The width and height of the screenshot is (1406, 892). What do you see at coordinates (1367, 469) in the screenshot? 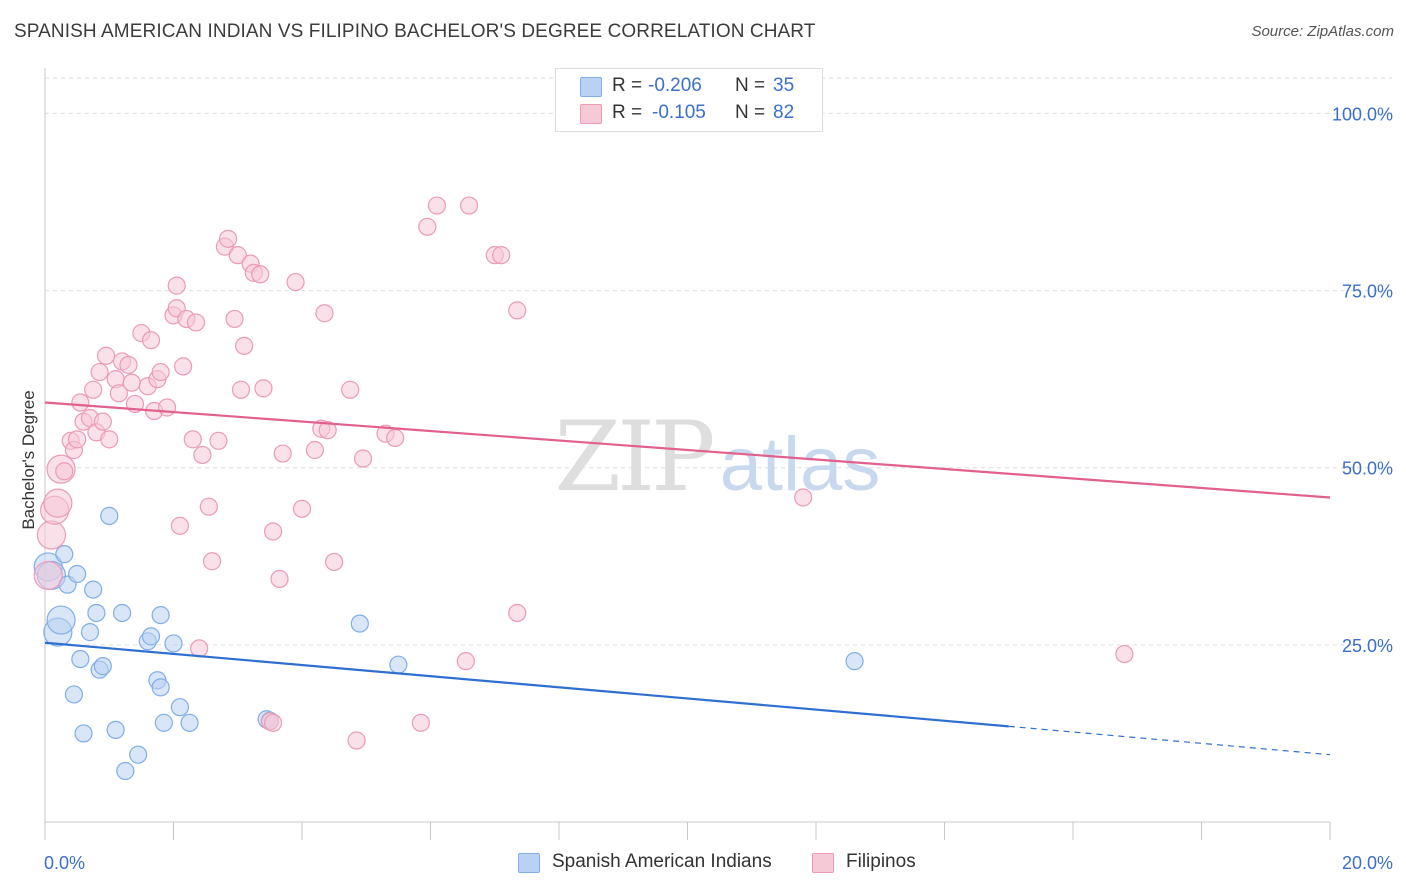
I see `y-tick-label: 50.0%` at bounding box center [1367, 469].